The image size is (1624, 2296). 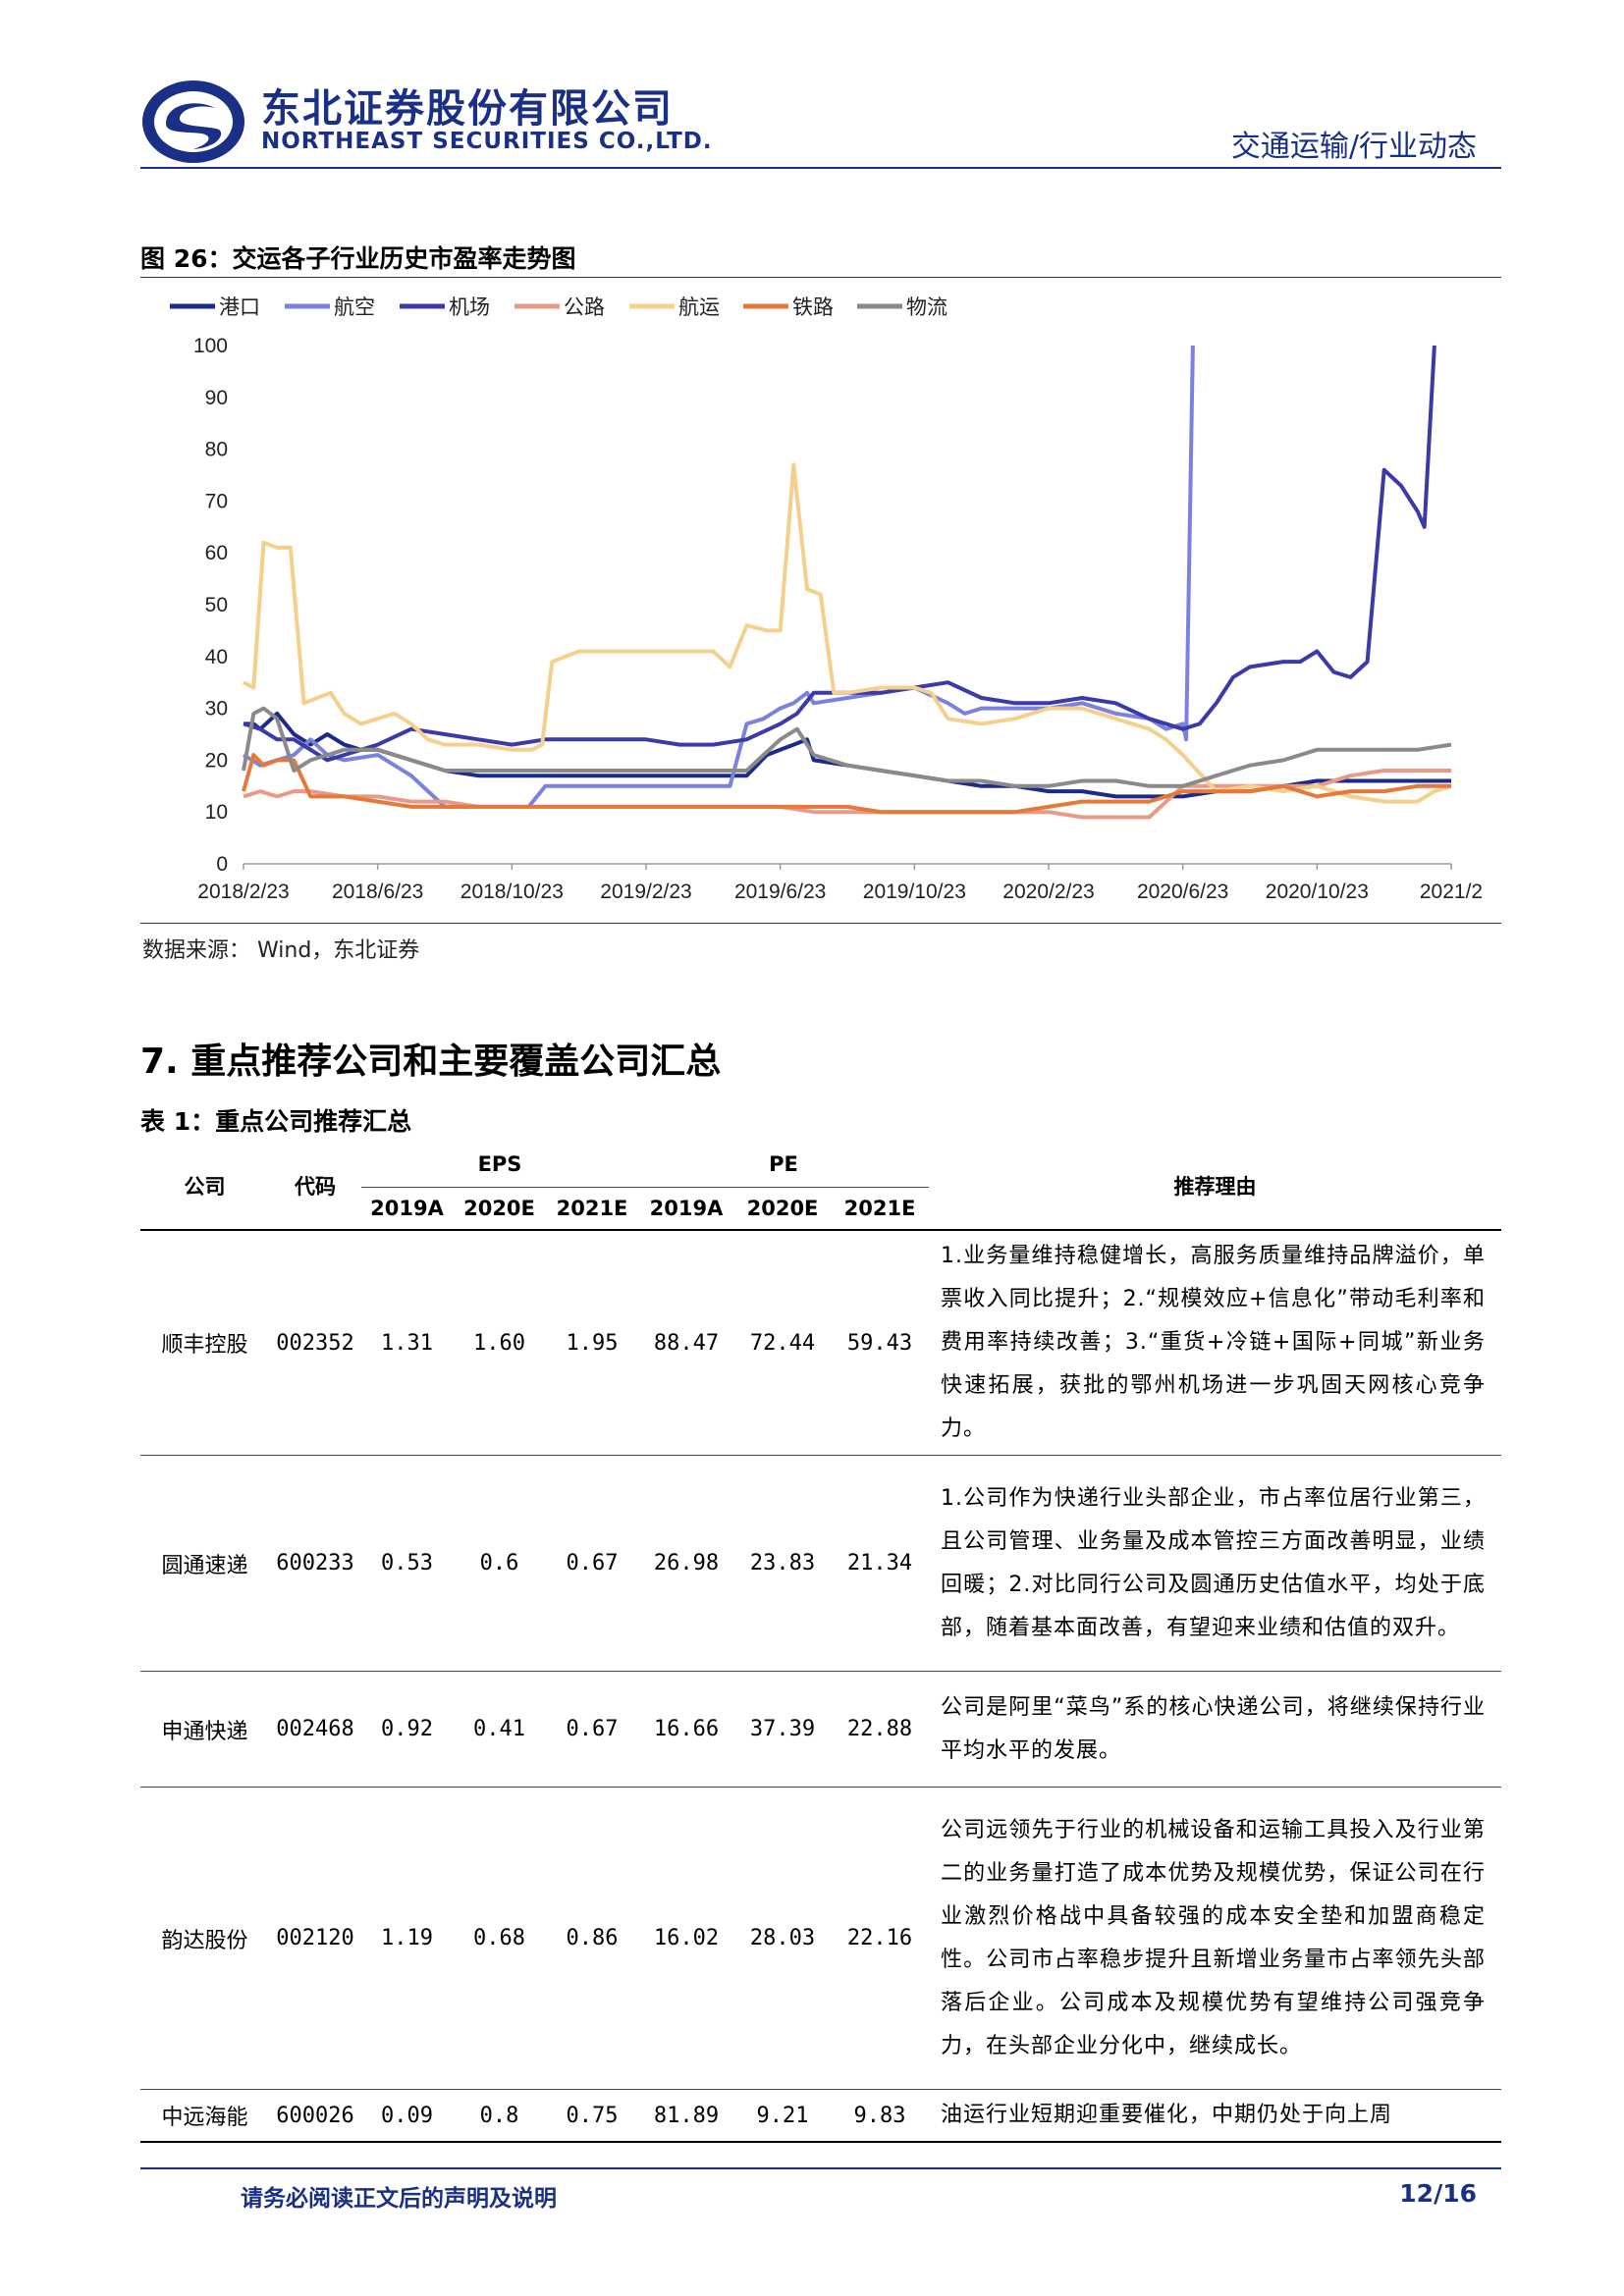 I want to click on stock-code: 600026, so click(x=315, y=2116).